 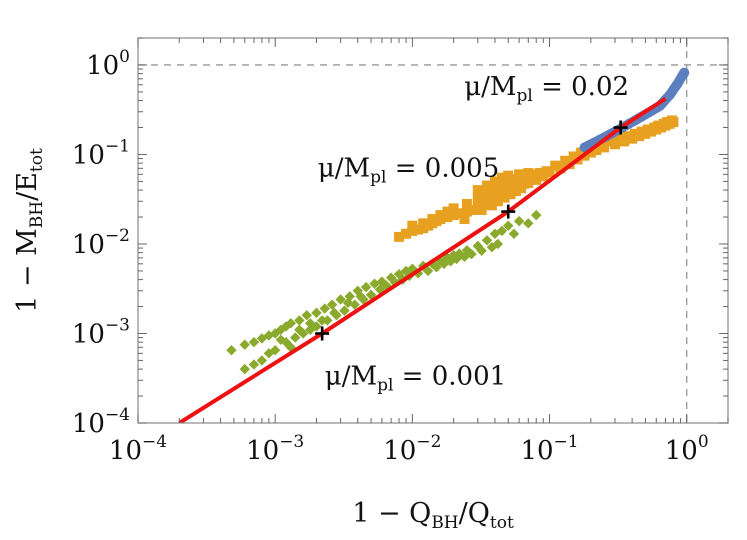 I want to click on x-axis-label: 1 − QBH/Qtot, so click(x=433, y=515).